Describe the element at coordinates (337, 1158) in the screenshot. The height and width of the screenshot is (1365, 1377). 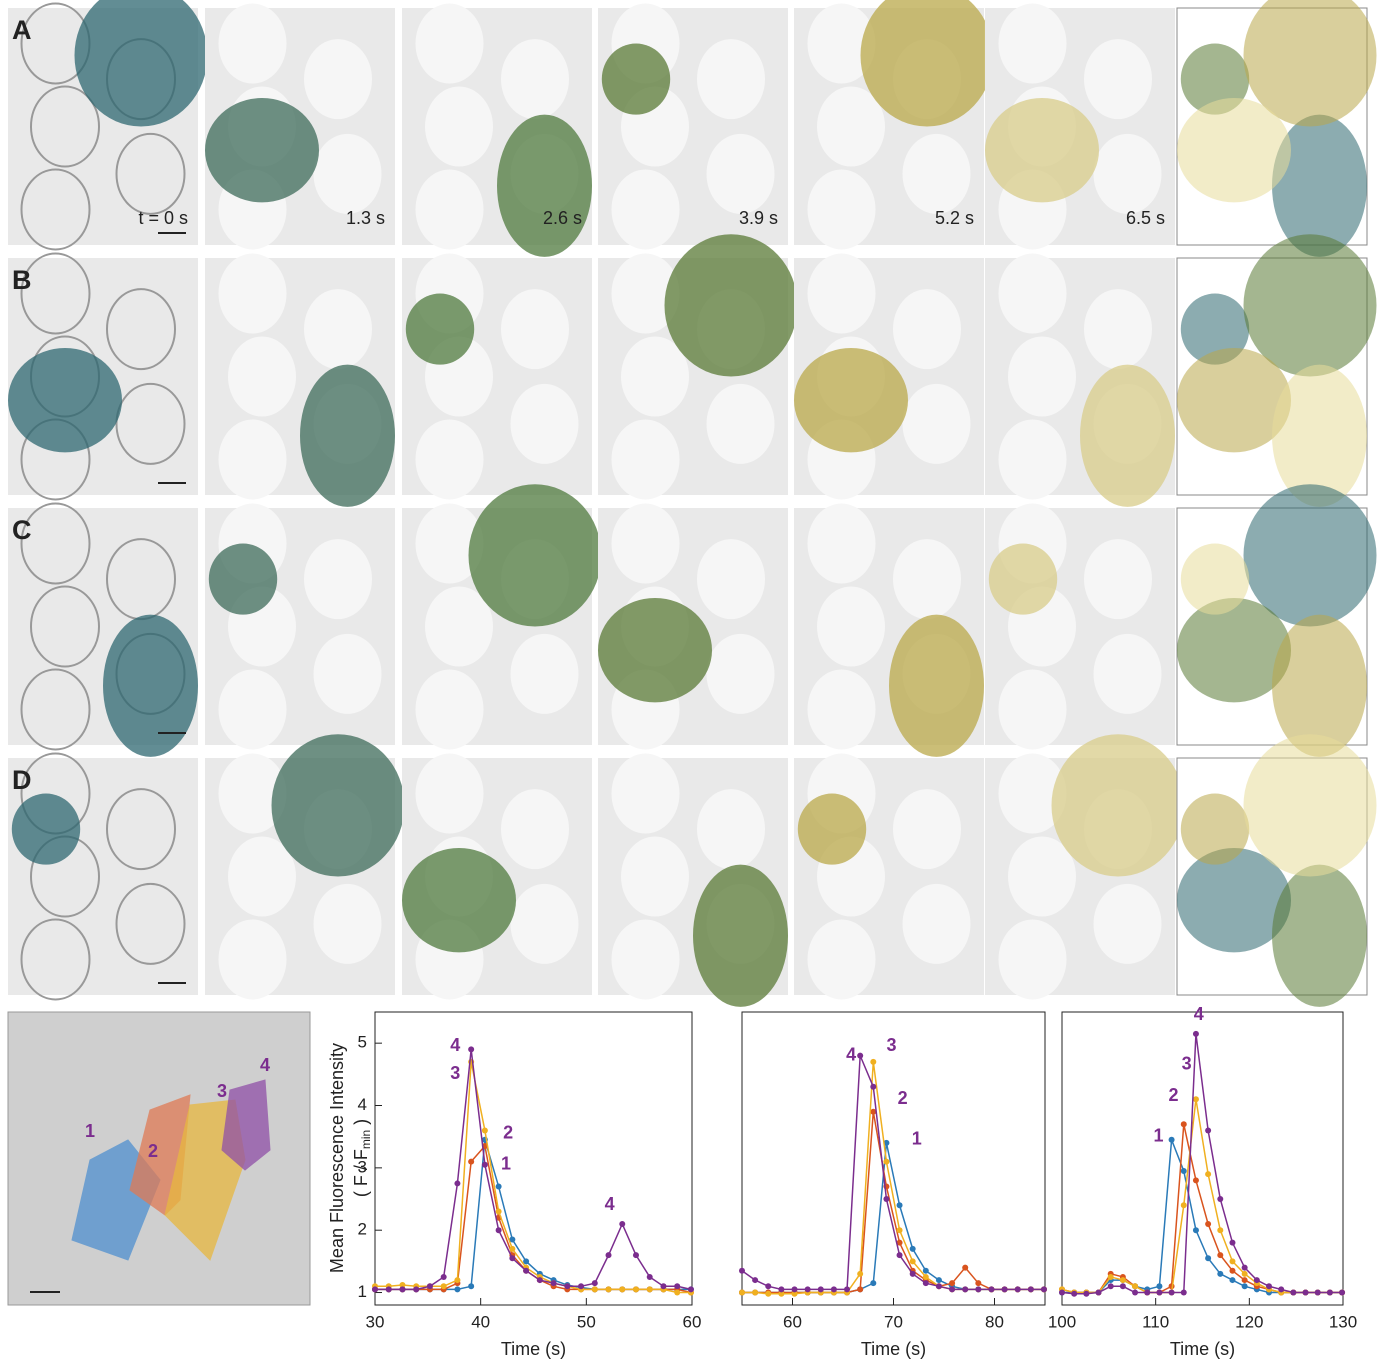
I see `y-axis-label: Mean Fluorescence Intensity` at that location.